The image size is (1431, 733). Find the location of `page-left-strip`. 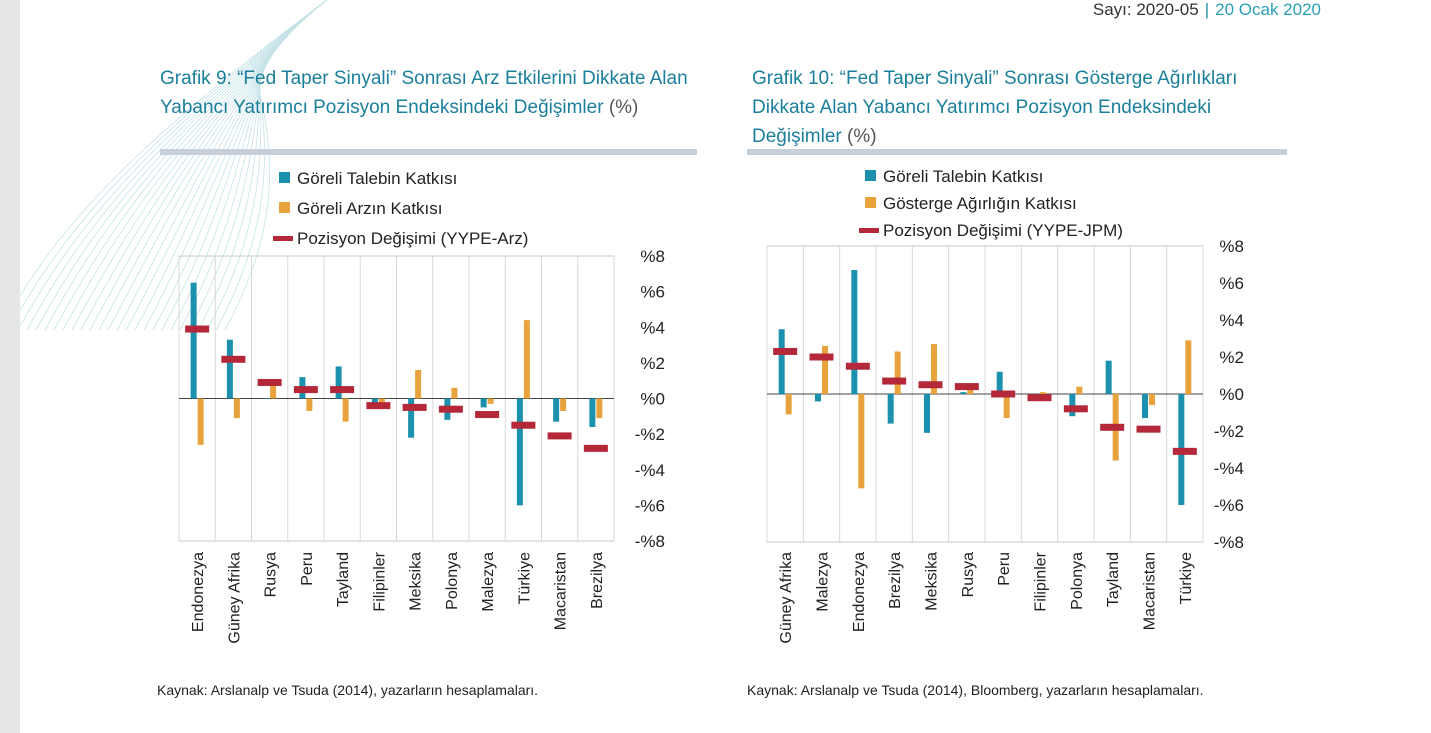

page-left-strip is located at coordinates (10, 366).